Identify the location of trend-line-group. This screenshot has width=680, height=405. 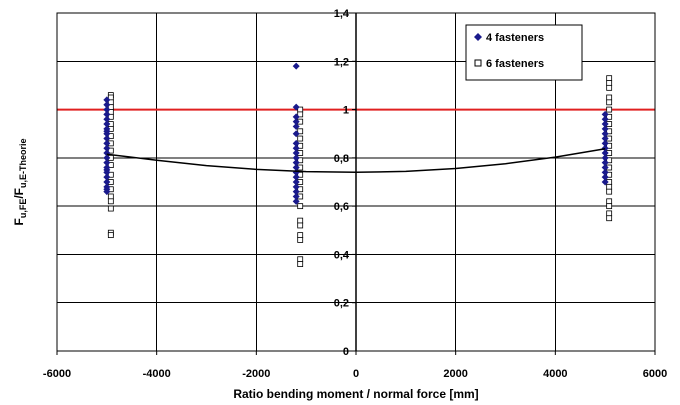
(356, 160).